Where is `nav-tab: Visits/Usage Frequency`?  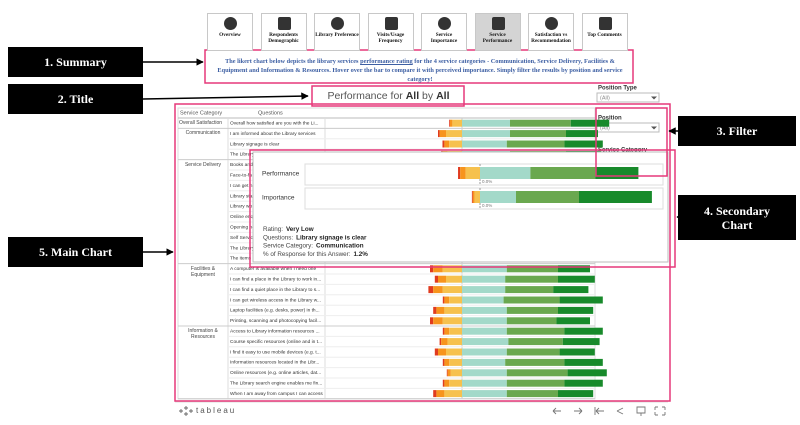 nav-tab: Visits/Usage Frequency is located at coordinates (390, 32).